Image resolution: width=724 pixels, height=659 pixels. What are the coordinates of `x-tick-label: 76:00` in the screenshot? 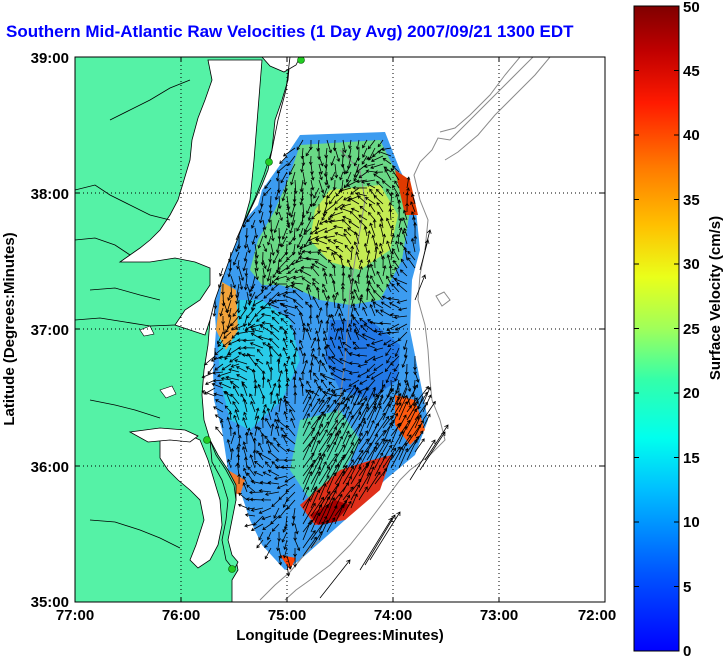 It's located at (181, 615).